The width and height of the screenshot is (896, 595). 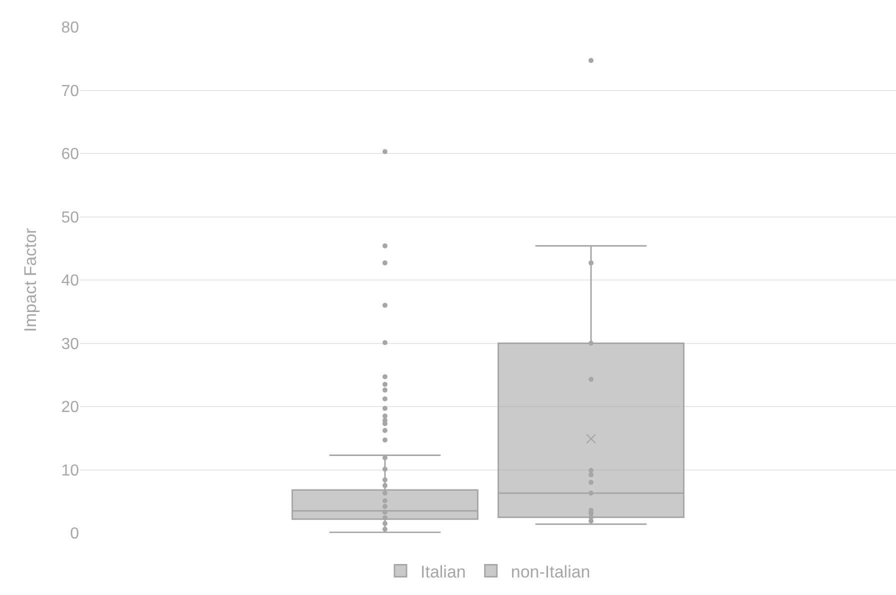 I want to click on y-tick-label: 30, so click(x=70, y=344).